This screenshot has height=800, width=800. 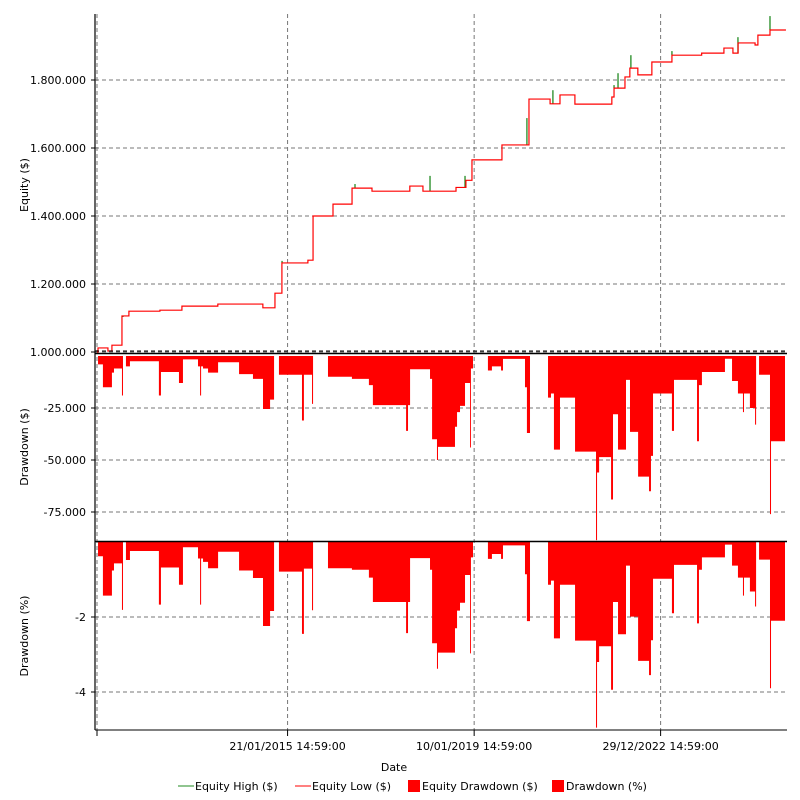 What do you see at coordinates (287, 746) in the screenshot?
I see `x-tick-label: 21/01/2015 14:59:00` at bounding box center [287, 746].